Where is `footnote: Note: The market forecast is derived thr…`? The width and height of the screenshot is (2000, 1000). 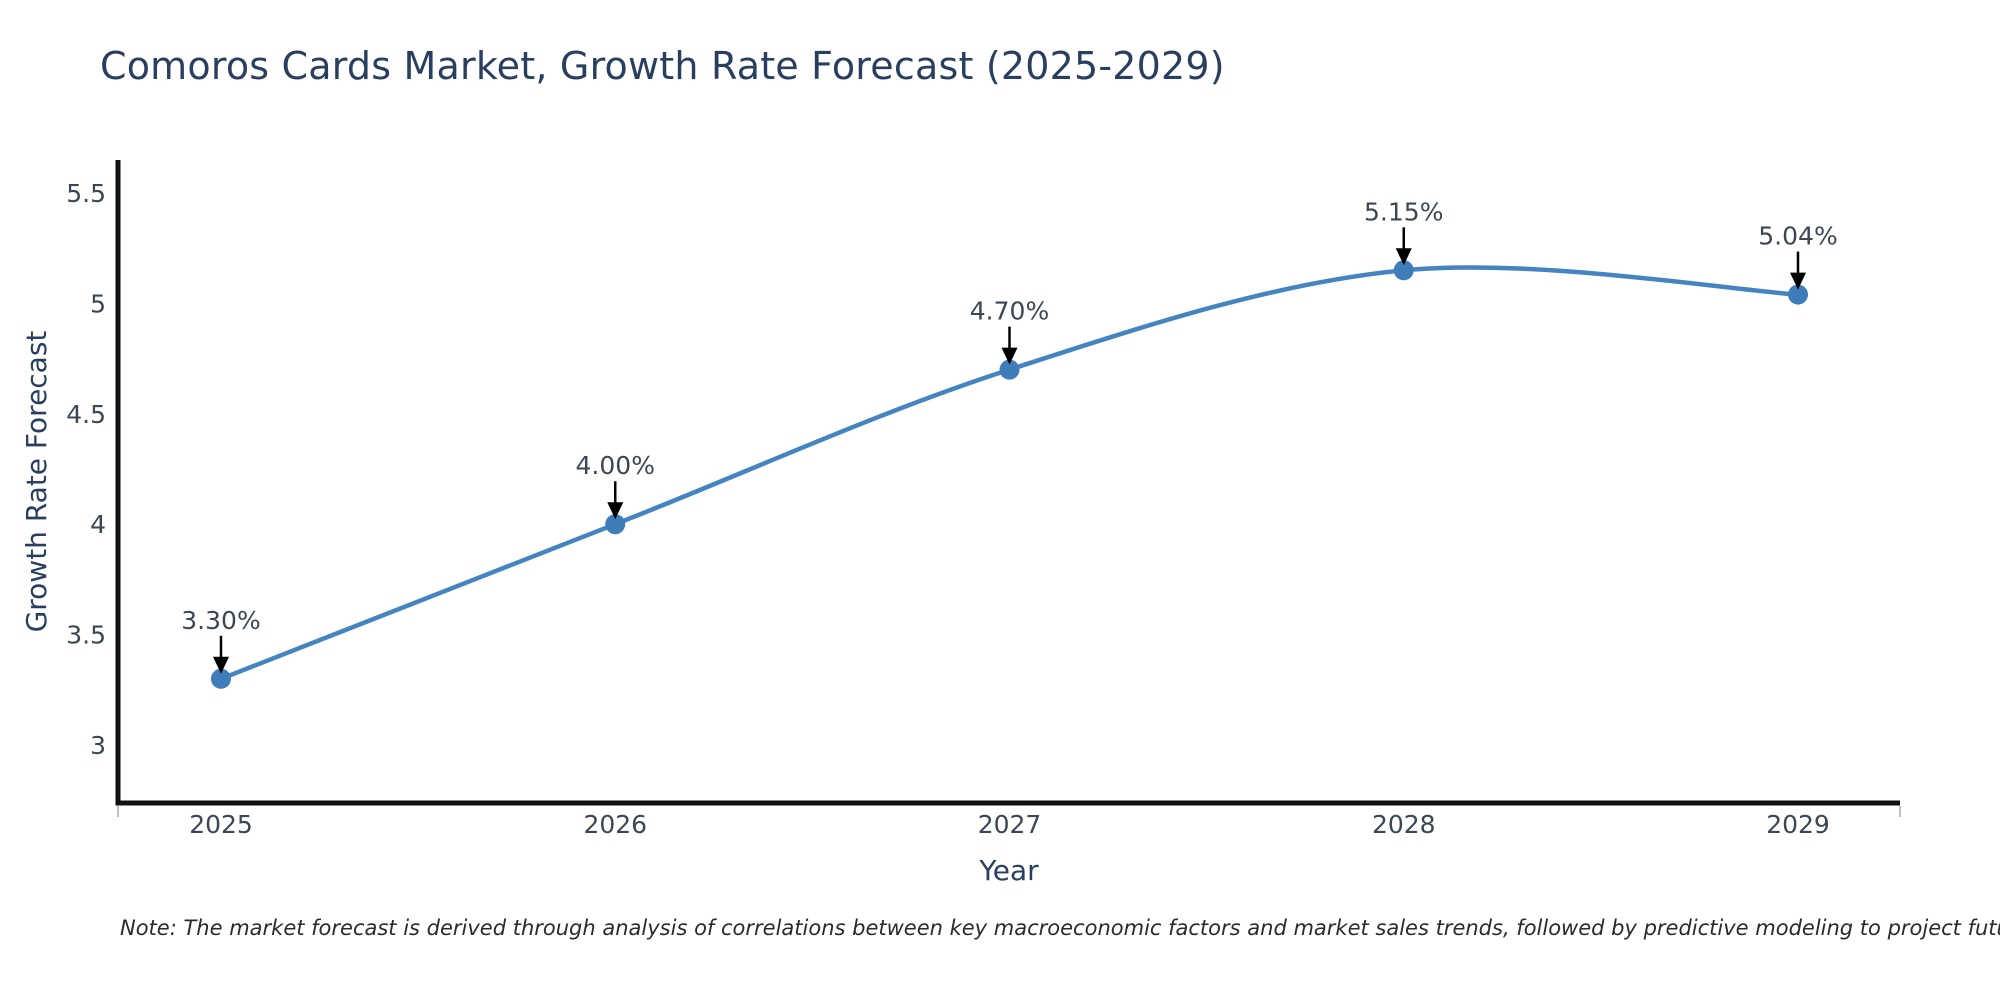 footnote: Note: The market forecast is derived thr… is located at coordinates (1060, 928).